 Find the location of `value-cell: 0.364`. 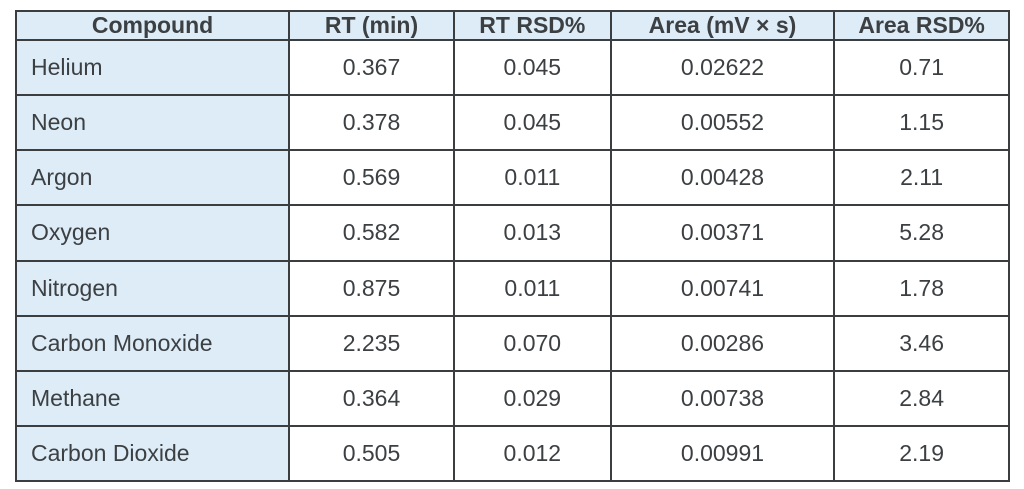

value-cell: 0.364 is located at coordinates (371, 398).